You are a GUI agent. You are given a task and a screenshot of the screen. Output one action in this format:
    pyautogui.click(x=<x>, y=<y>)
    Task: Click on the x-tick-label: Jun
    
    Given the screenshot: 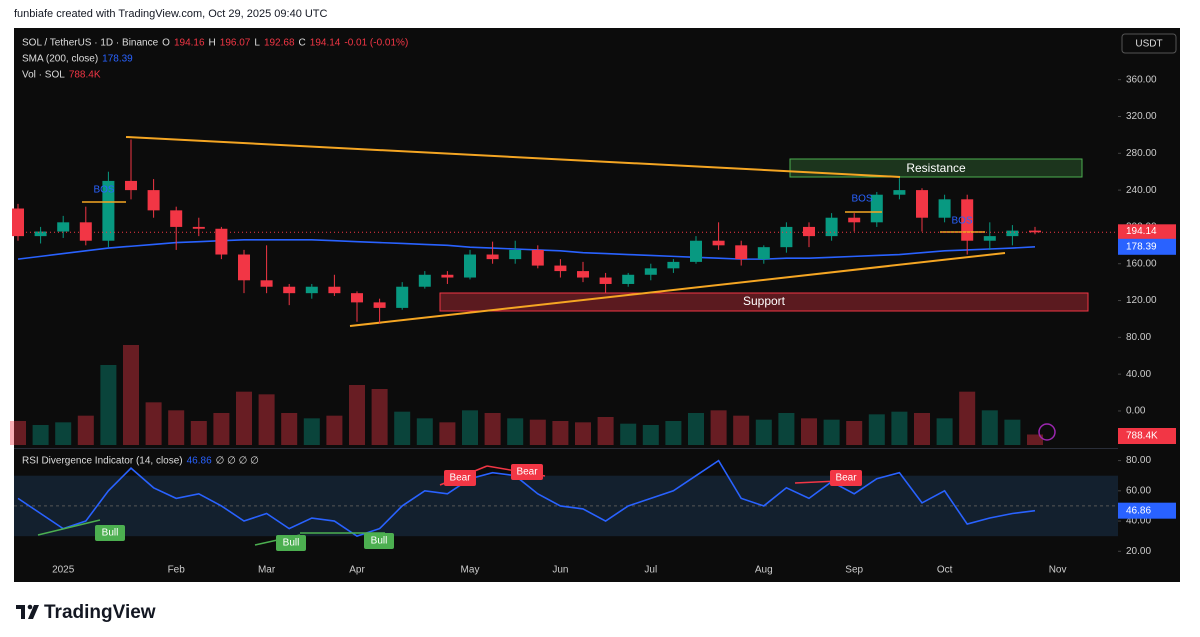 What is the action you would take?
    pyautogui.click(x=560, y=570)
    